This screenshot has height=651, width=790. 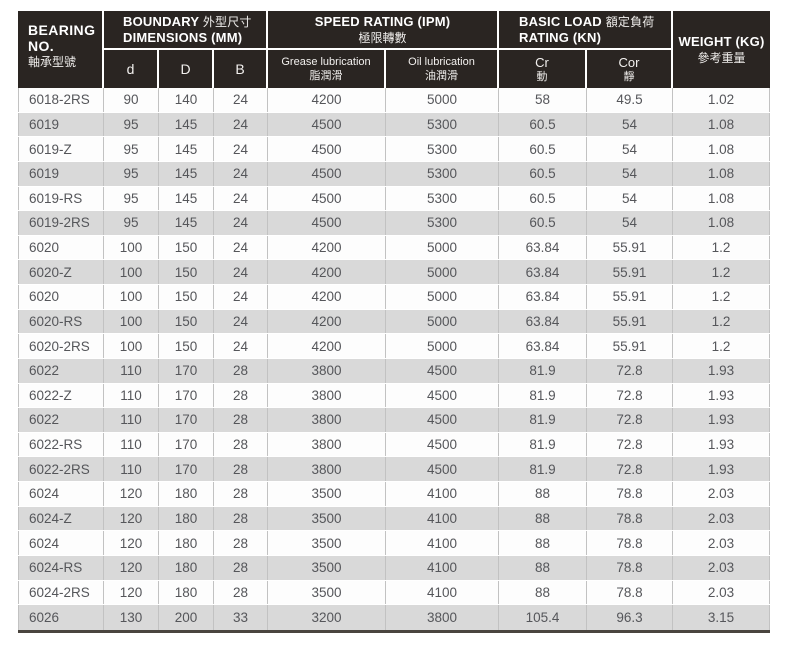 What do you see at coordinates (61, 49) in the screenshot?
I see `header-bearing-no: BEARING NO. 軸承型號` at bounding box center [61, 49].